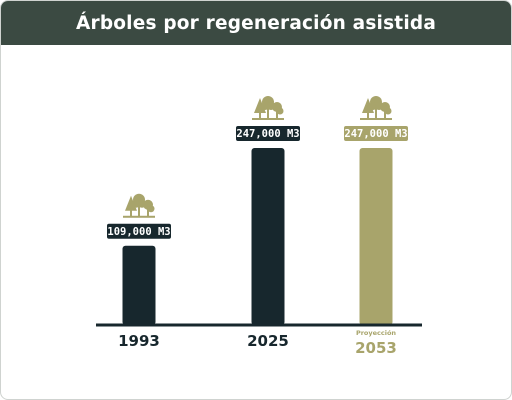 This screenshot has height=400, width=512. Describe the element at coordinates (268, 341) in the screenshot. I see `category-label: 2025` at that location.